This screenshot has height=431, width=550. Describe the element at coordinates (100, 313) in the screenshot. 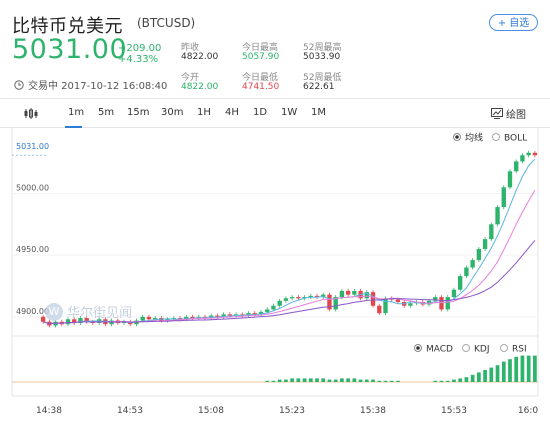

I see `watermark-text: 华尔街见闻` at that location.